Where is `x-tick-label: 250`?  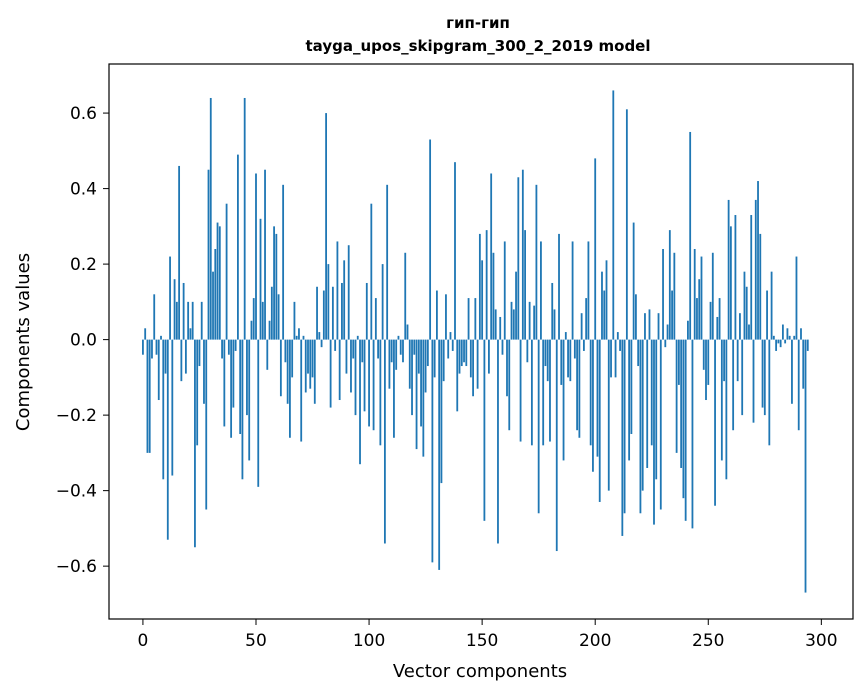 x-tick-label: 250 is located at coordinates (708, 641).